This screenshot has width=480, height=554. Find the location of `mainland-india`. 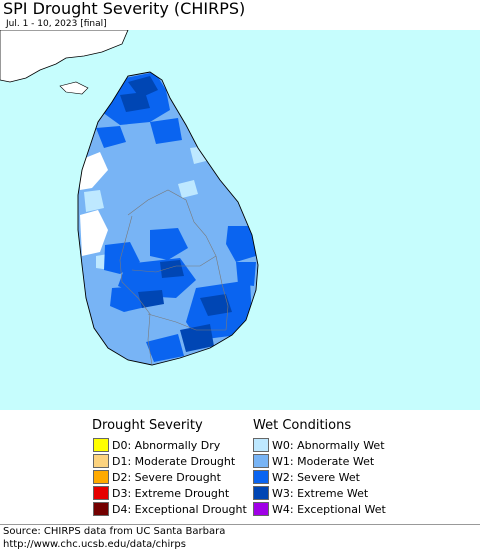

mainland-india is located at coordinates (64, 56).